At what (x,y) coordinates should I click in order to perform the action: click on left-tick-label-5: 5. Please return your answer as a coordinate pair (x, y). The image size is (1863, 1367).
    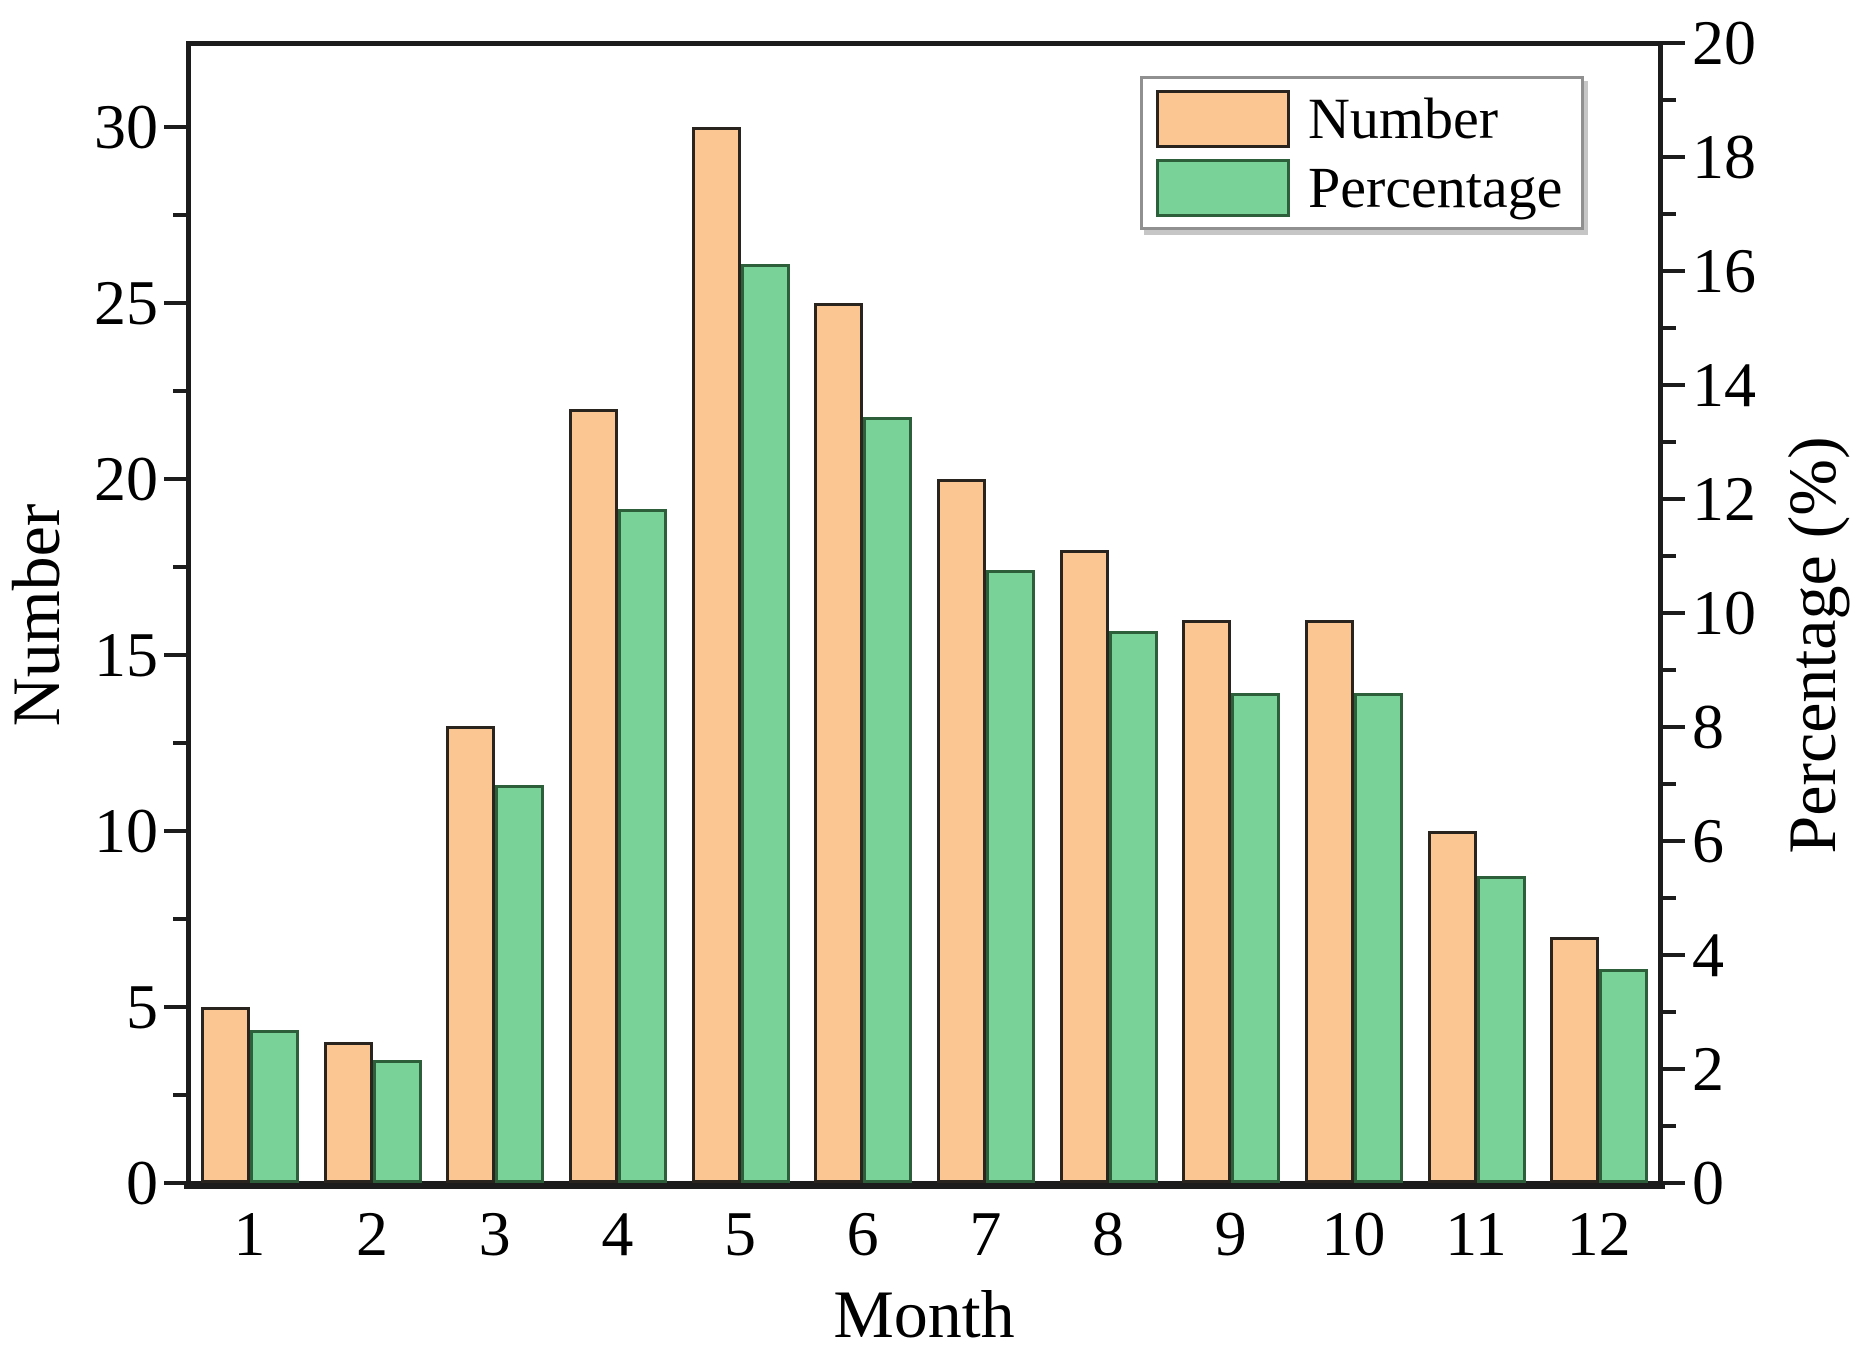
    Looking at the image, I should click on (142, 1007).